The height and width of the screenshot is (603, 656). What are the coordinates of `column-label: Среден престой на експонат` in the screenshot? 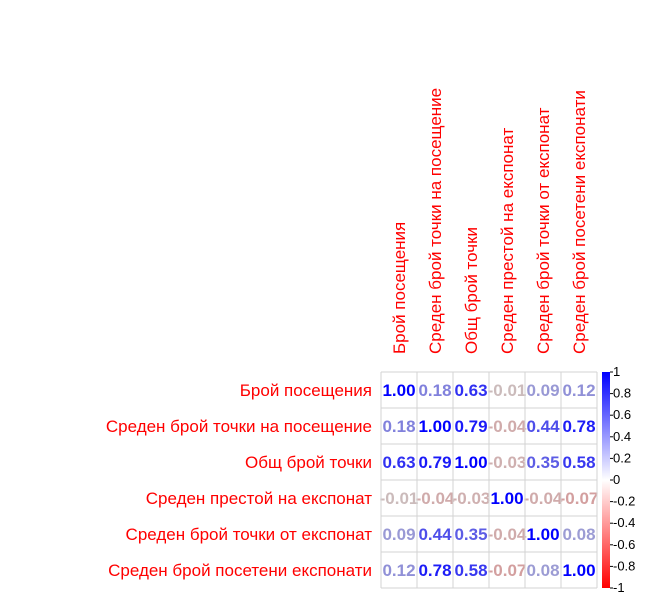 It's located at (507, 241).